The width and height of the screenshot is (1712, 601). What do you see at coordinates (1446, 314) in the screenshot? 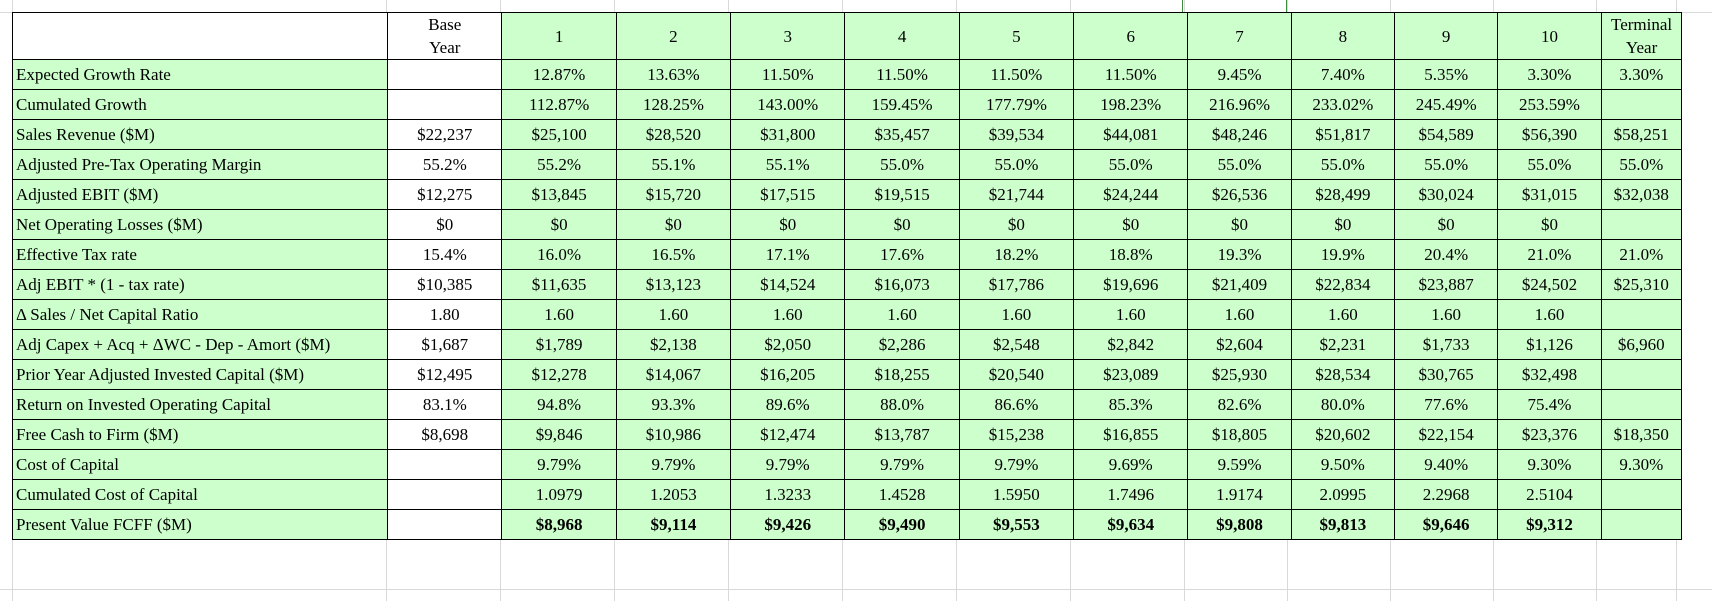
I see `year-9-cell: 1.60` at bounding box center [1446, 314].